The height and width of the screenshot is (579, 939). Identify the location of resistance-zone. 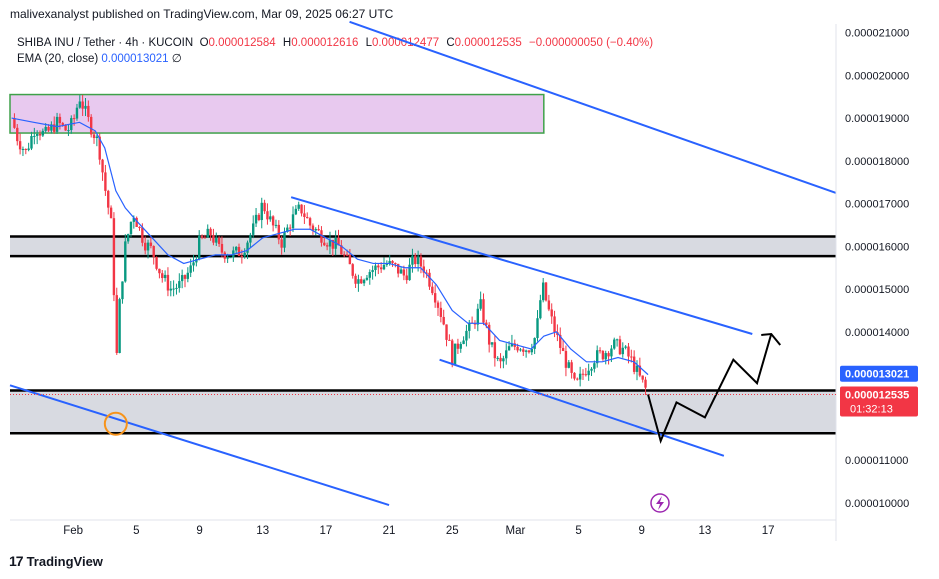
(423, 246).